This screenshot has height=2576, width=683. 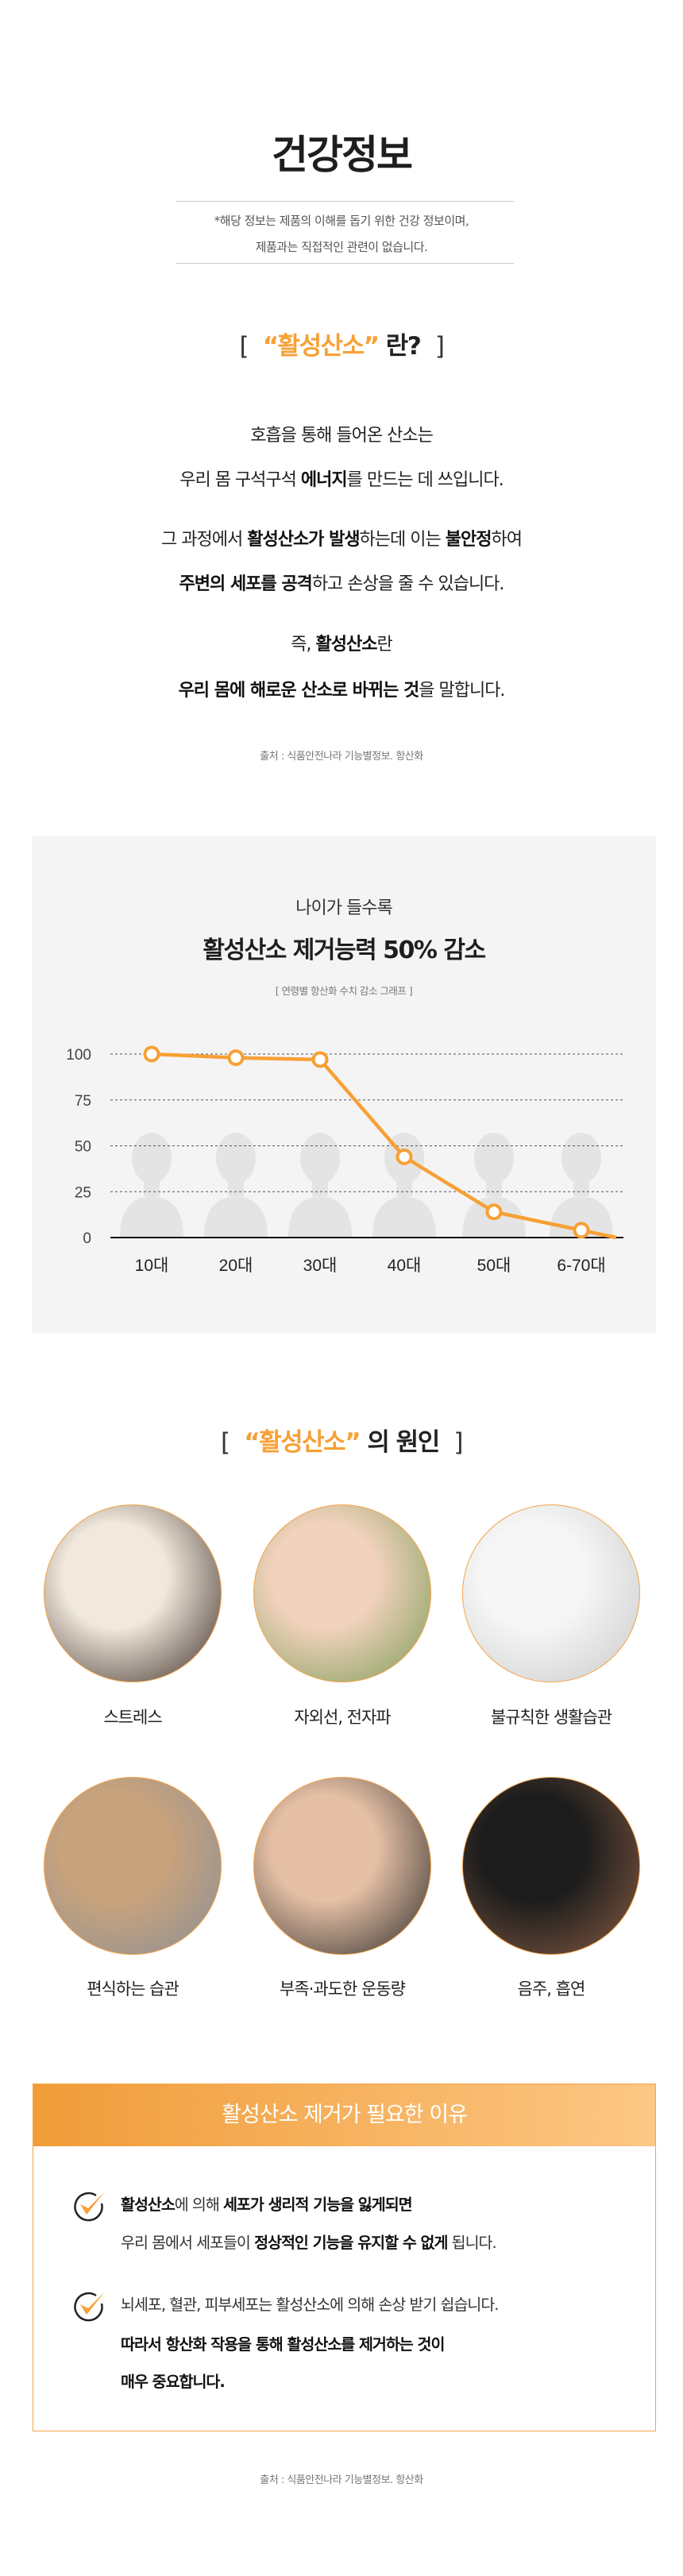 What do you see at coordinates (384, 645) in the screenshot?
I see `text-segment: 란` at bounding box center [384, 645].